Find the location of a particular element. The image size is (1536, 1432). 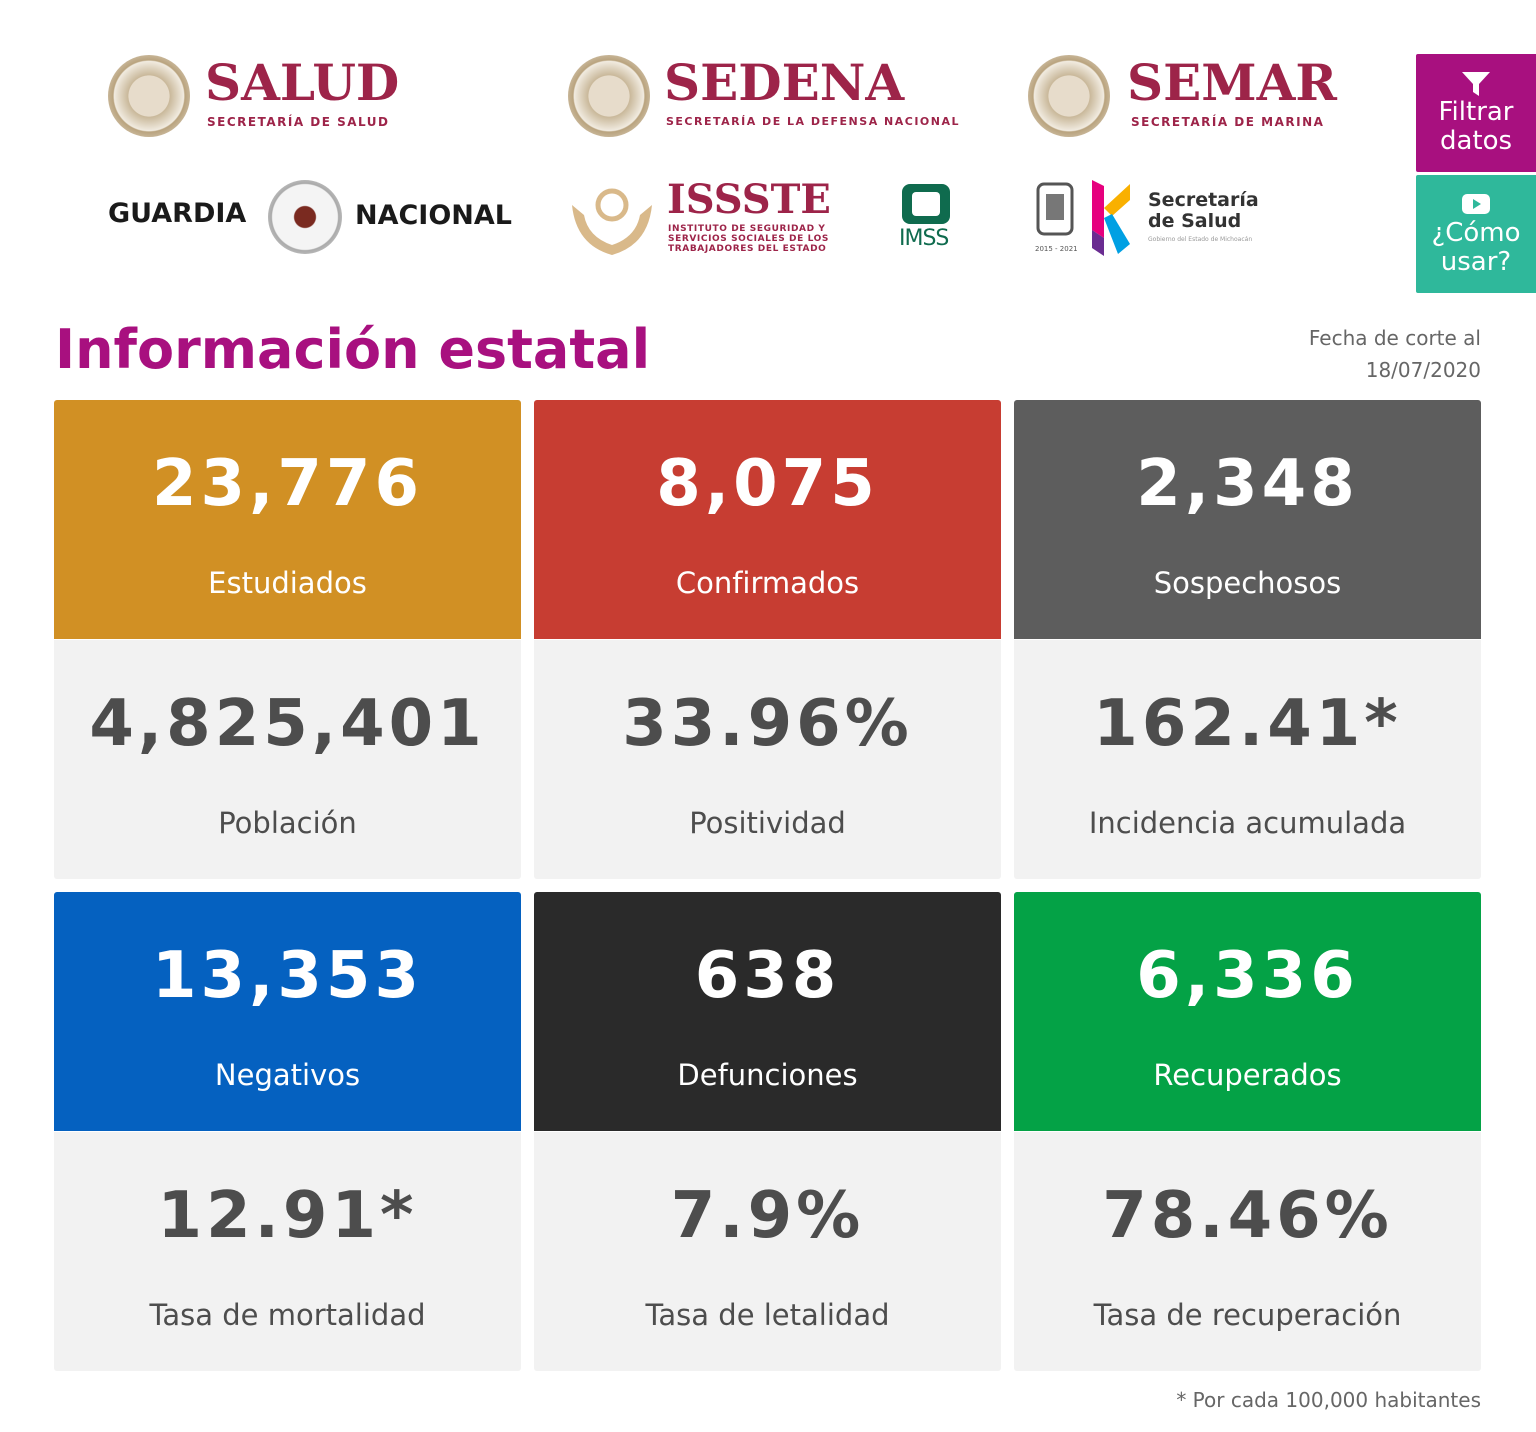

button: ¿Cómo usar? is located at coordinates (1476, 234).